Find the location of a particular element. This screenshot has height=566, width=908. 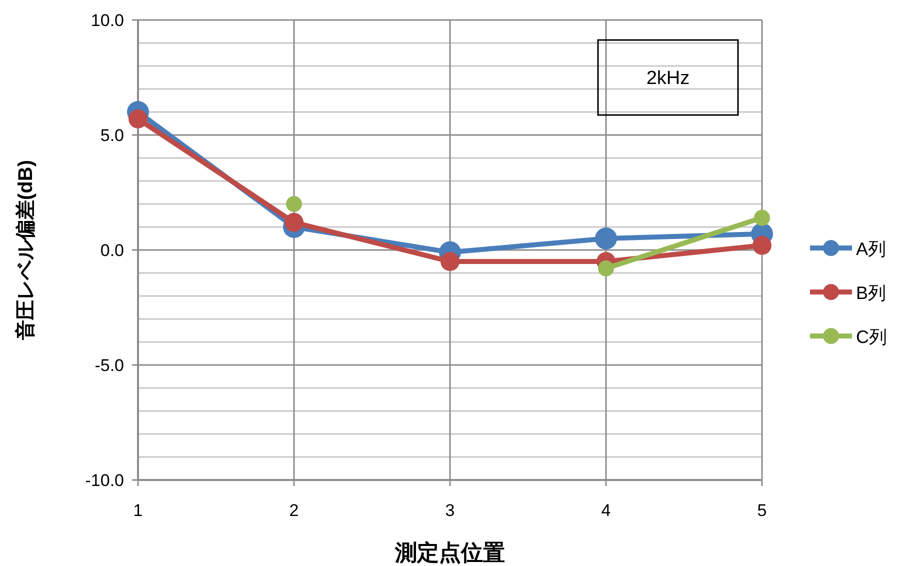

y-axis-title: 音圧レベル偏差(dB) is located at coordinates (25, 250).